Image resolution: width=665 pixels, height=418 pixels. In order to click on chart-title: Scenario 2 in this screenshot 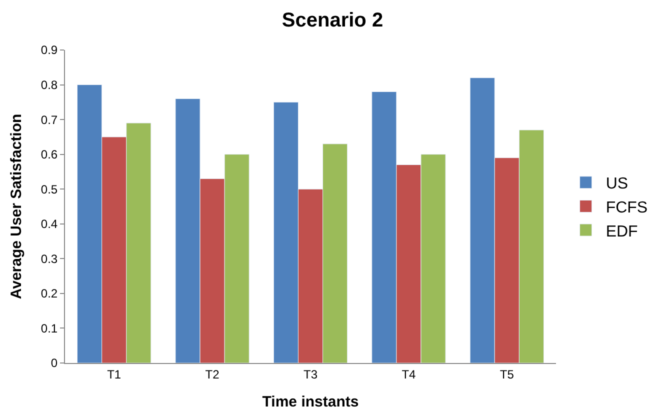, I will do `click(333, 21)`.